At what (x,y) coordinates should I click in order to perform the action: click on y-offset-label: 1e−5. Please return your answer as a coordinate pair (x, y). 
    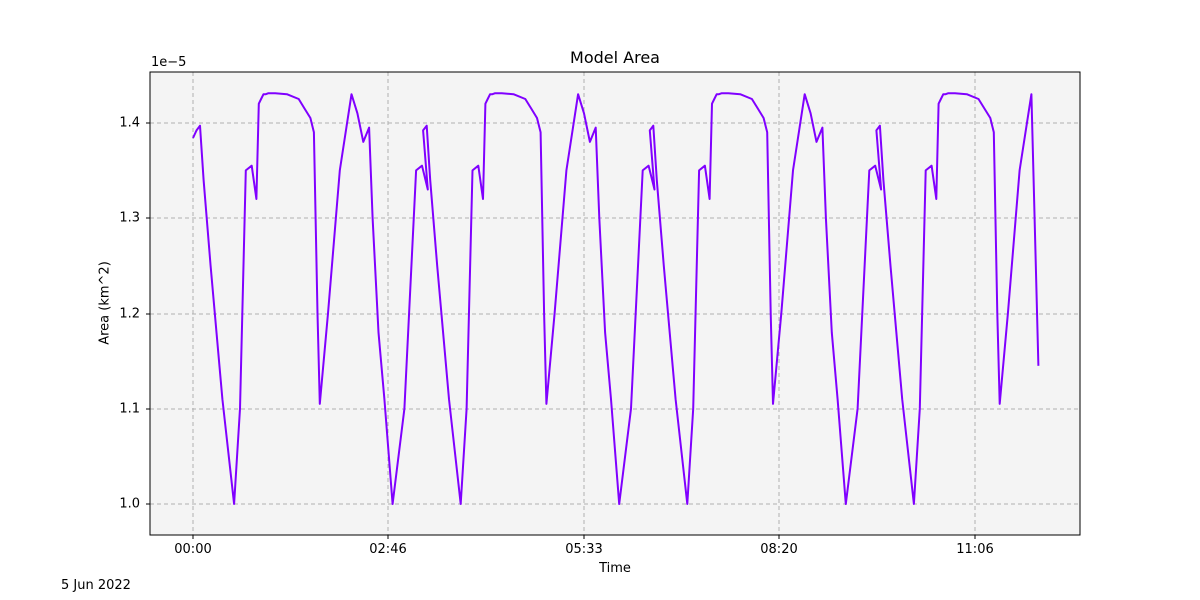
    Looking at the image, I should click on (169, 62).